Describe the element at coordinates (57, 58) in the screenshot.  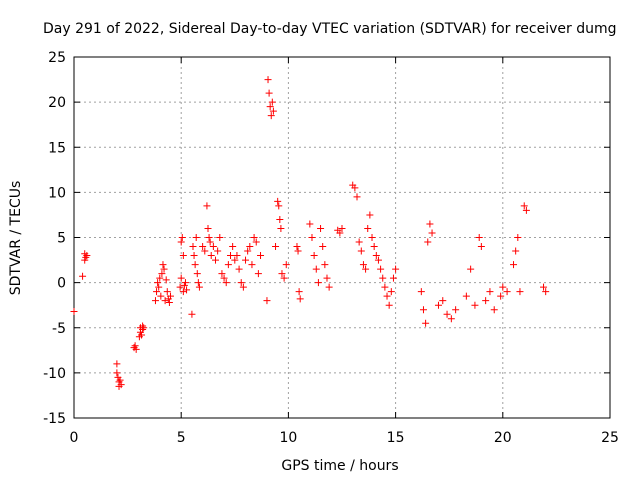
I see `y-tick-label: 25` at that location.